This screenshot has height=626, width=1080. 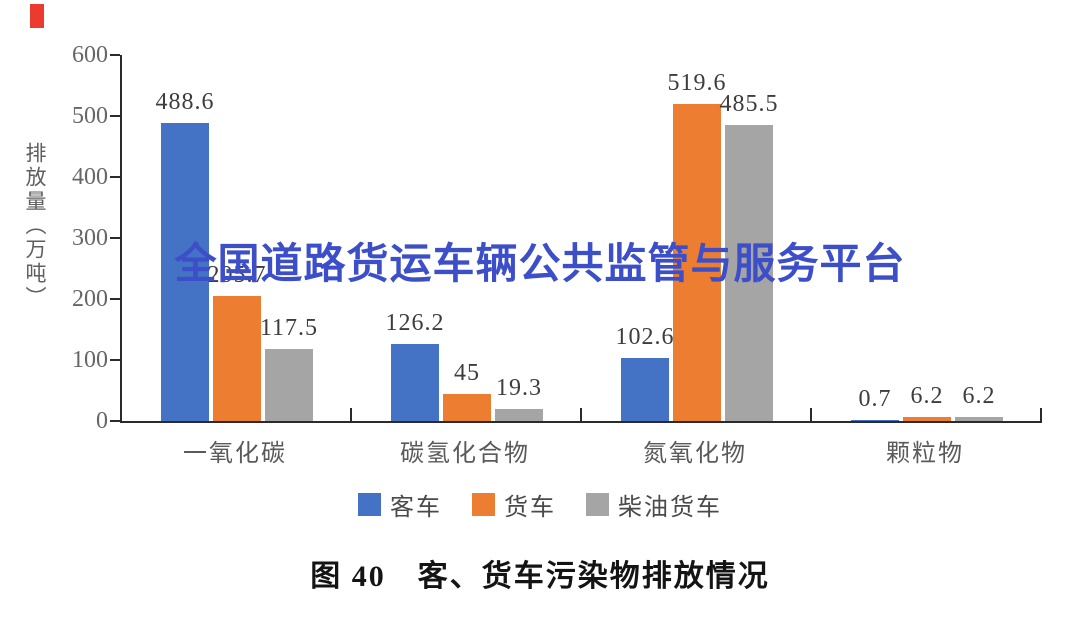 What do you see at coordinates (979, 419) in the screenshot?
I see `bar-柴油货车-颗粒物` at bounding box center [979, 419].